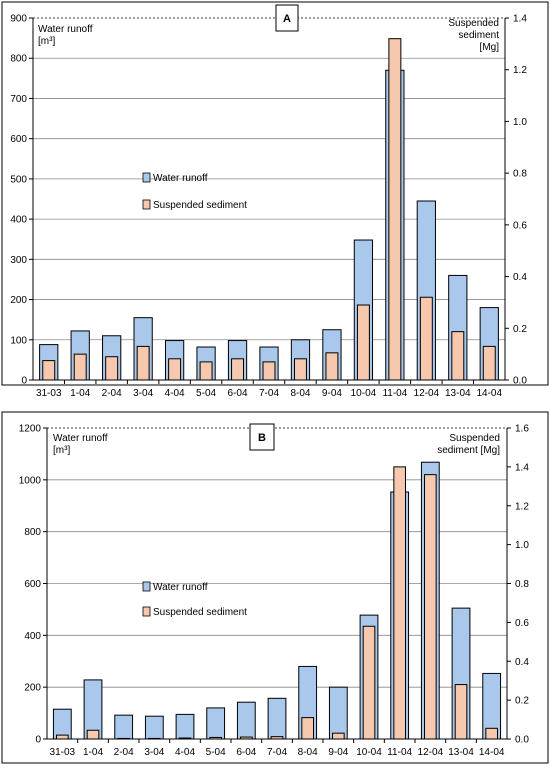 Image resolution: width=550 pixels, height=770 pixels. What do you see at coordinates (473, 23) in the screenshot?
I see `y-right-axis-title: Suspended` at bounding box center [473, 23].